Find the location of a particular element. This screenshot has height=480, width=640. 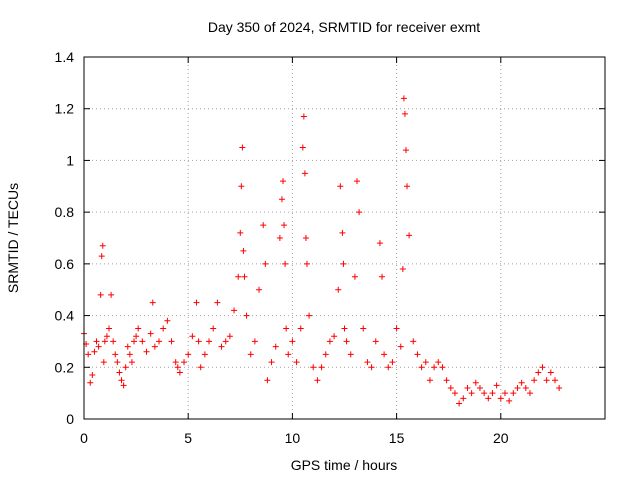

x-tick-labels: 0 5 10 15 20 is located at coordinates (294, 438).